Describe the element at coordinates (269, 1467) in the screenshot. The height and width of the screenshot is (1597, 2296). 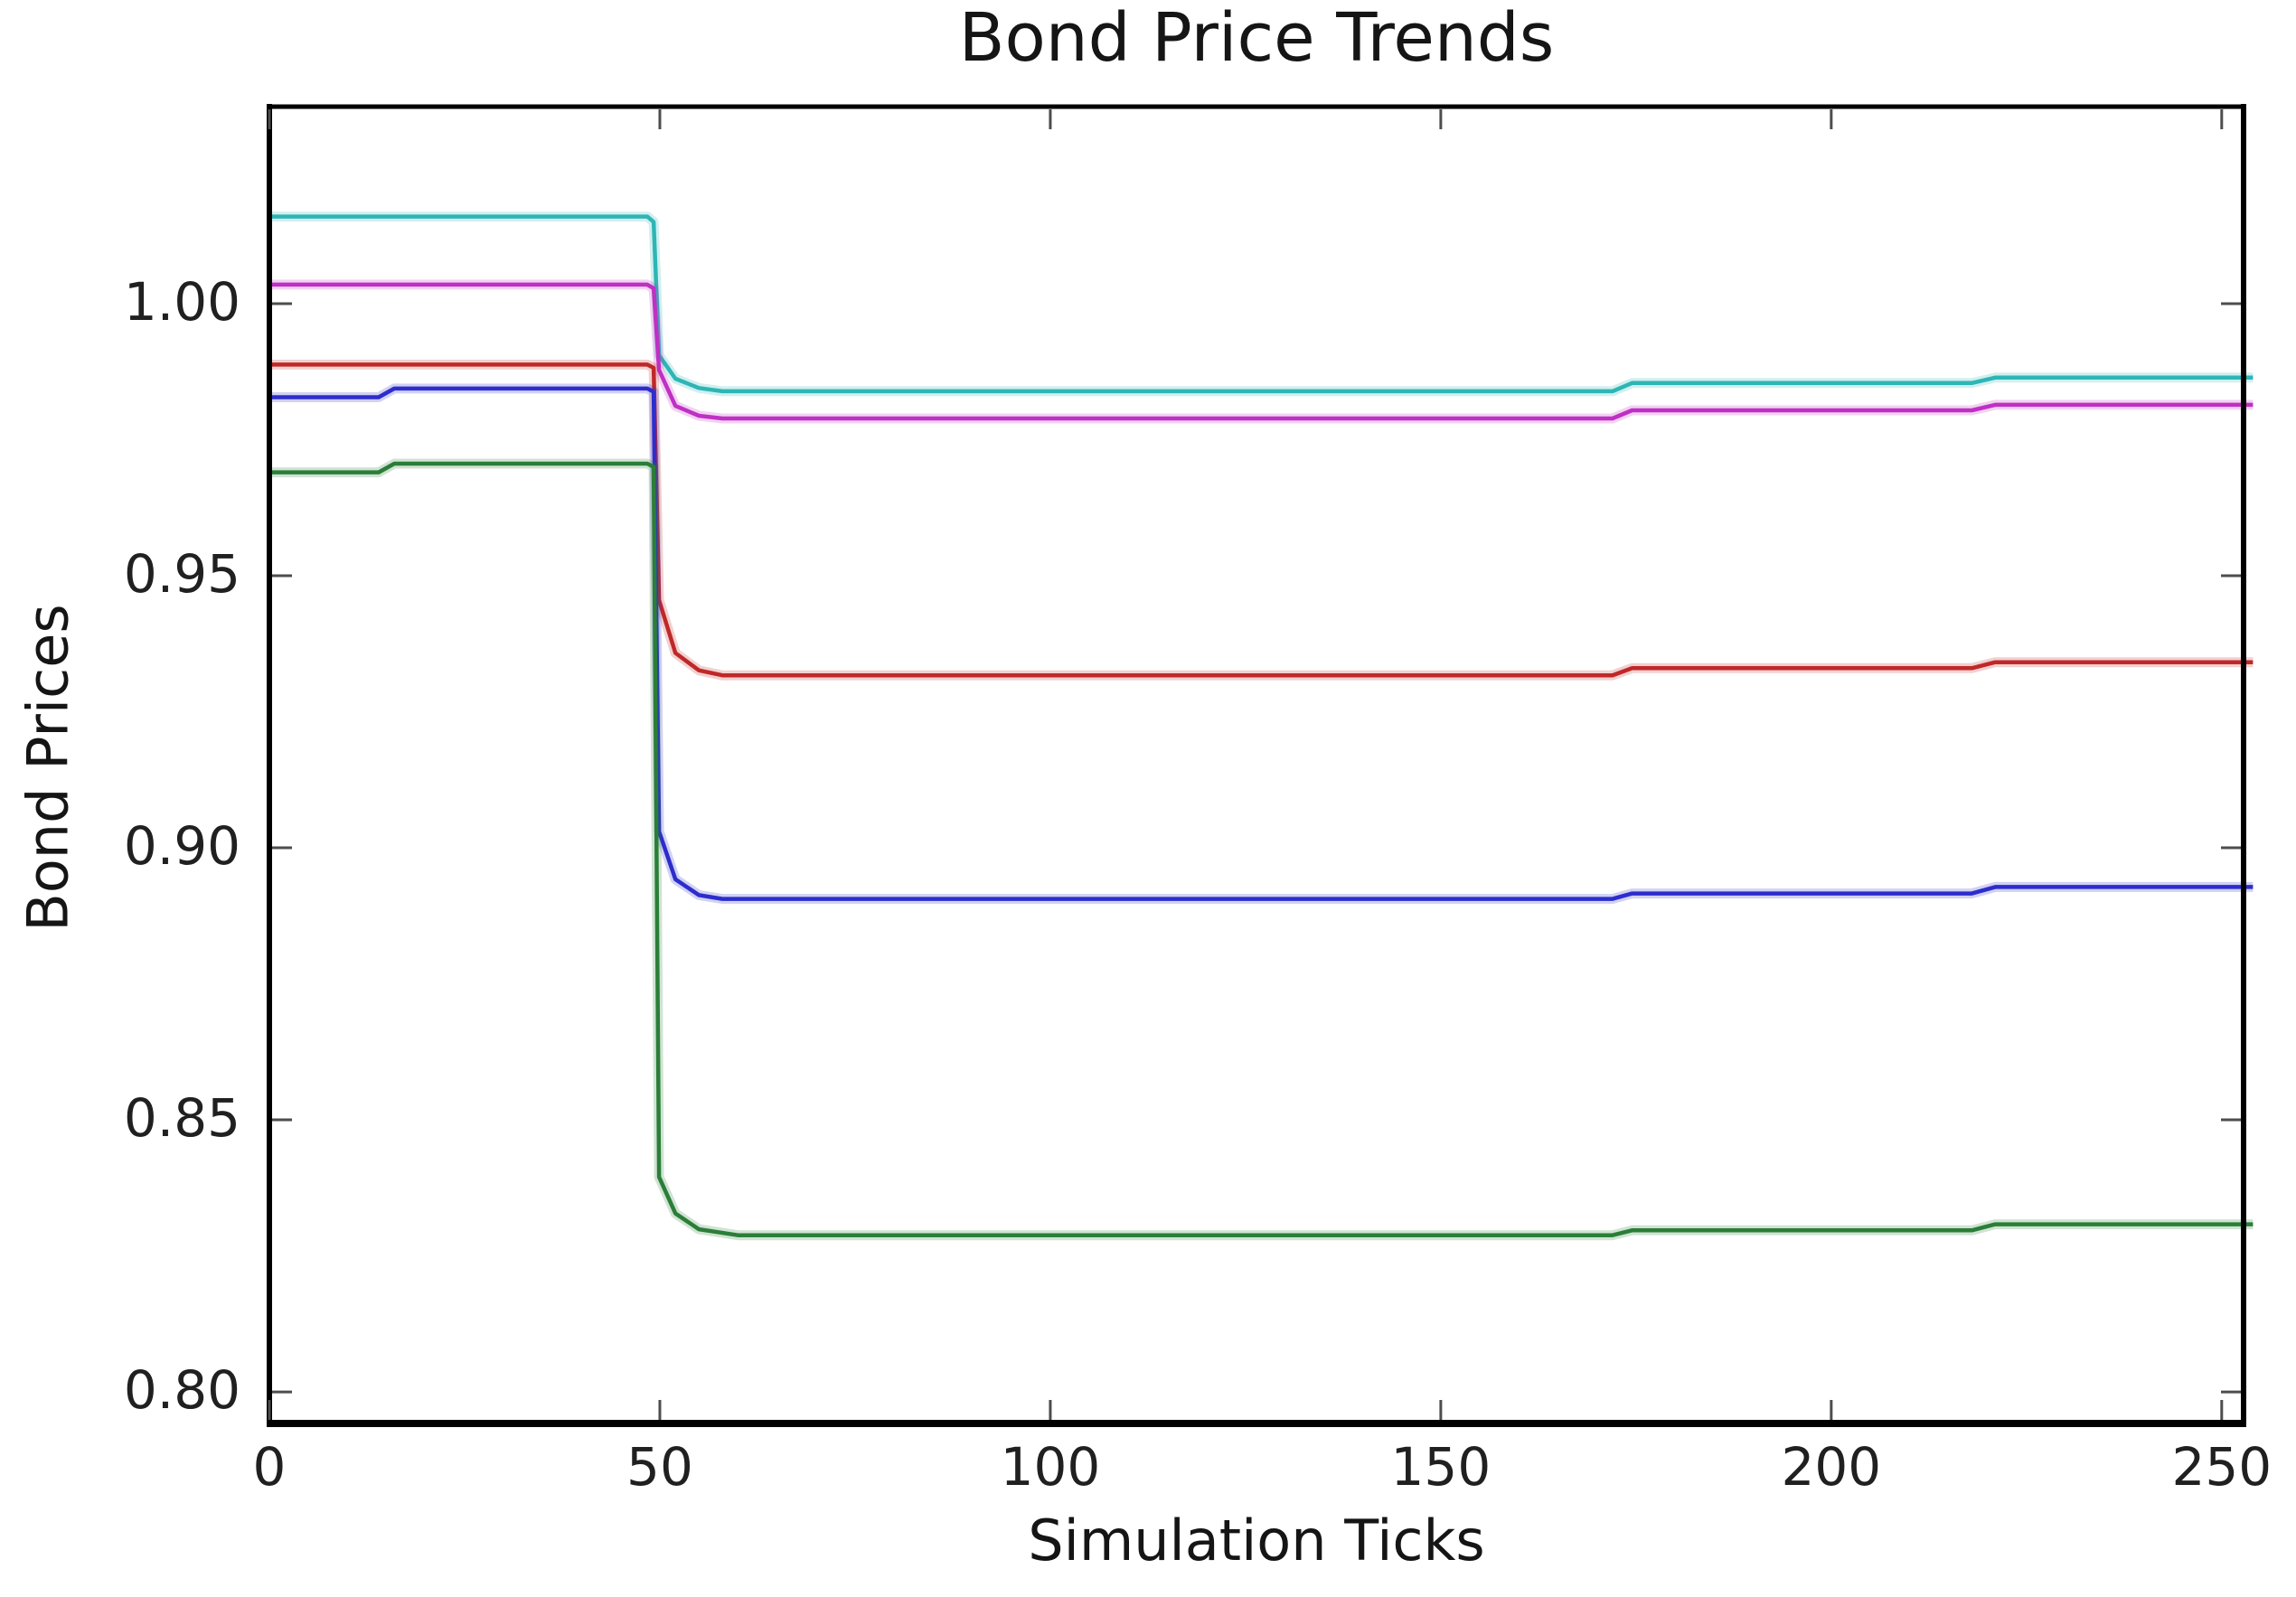
I see `x-tick-label: 0` at that location.